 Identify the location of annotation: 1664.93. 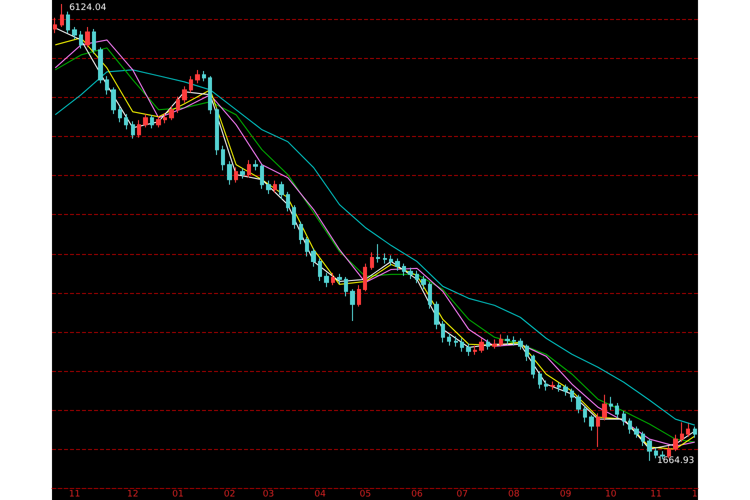
(675, 461).